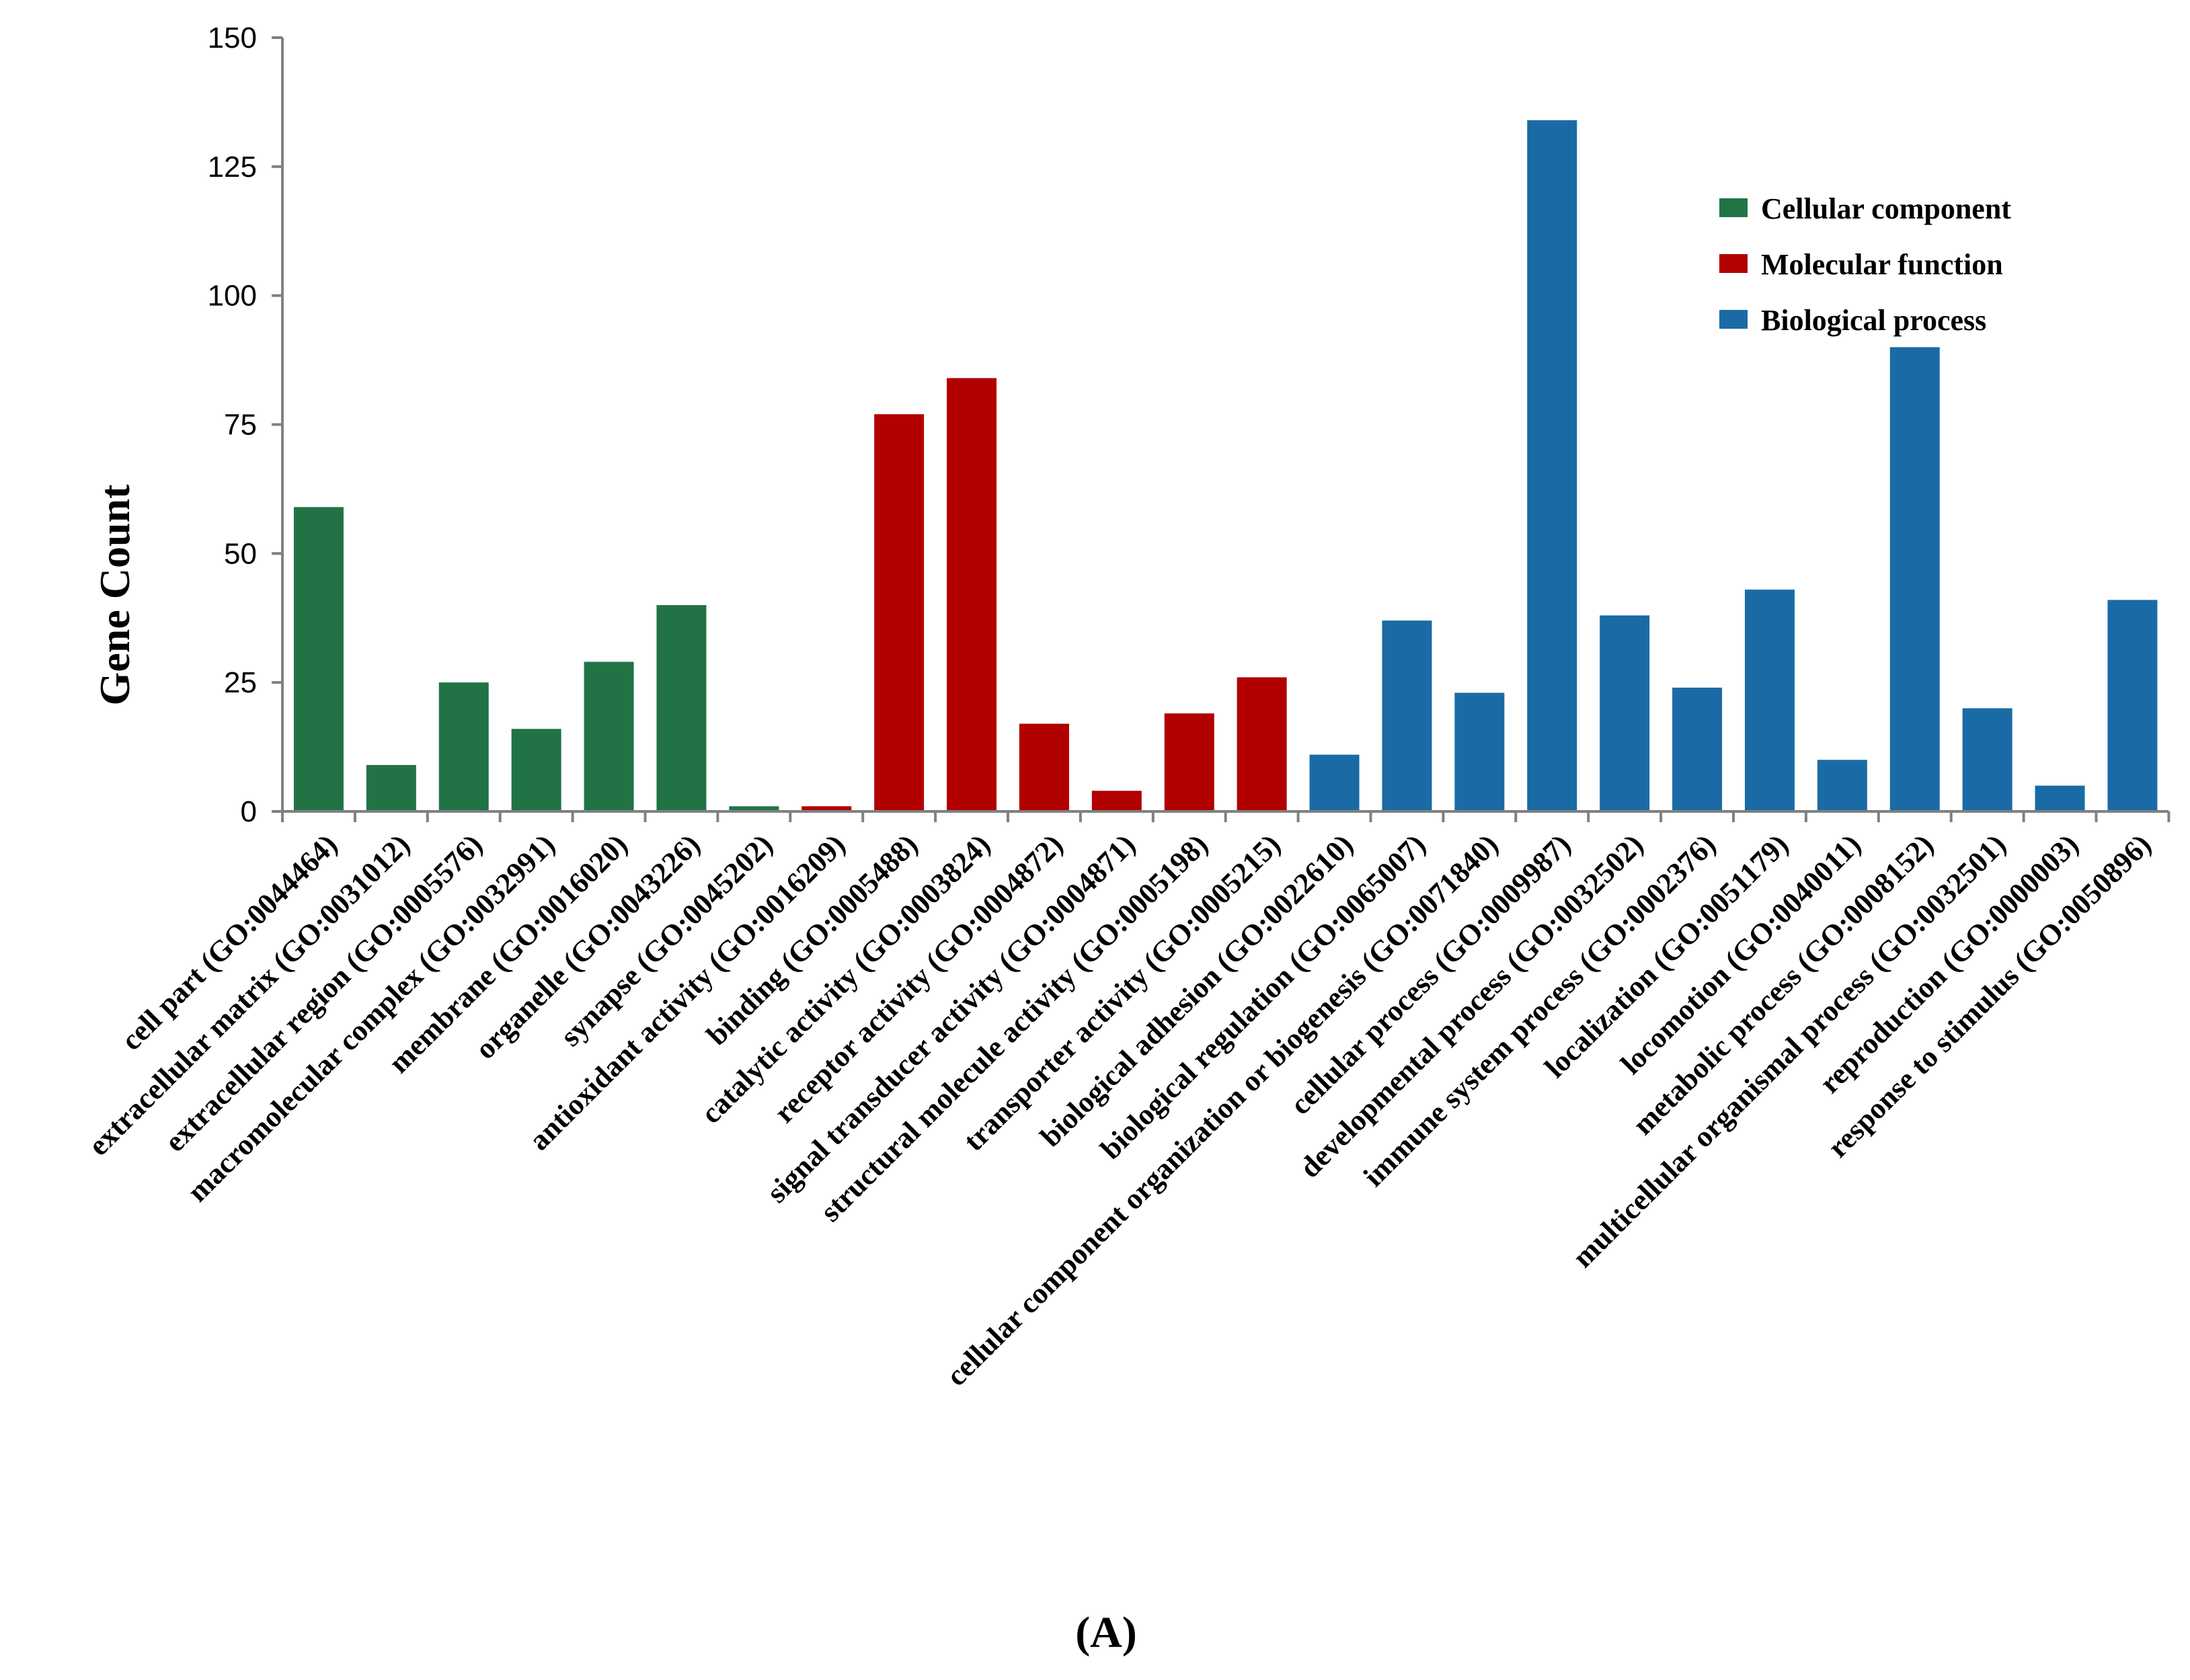 The width and height of the screenshot is (2190, 1680). I want to click on y-axis: 0 25 50 75 100 125 150, so click(246, 425).